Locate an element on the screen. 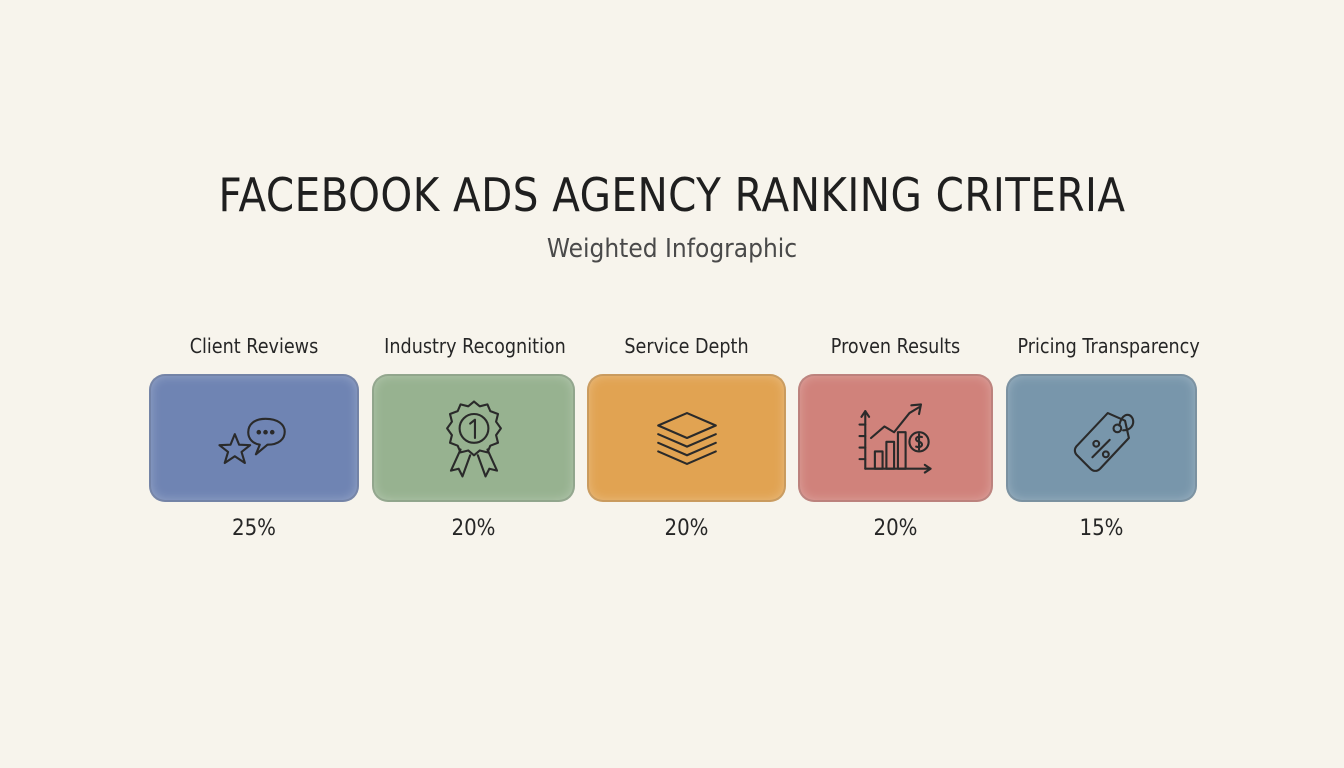 The width and height of the screenshot is (1344, 768). criterion-label: Client Reviews is located at coordinates (254, 346).